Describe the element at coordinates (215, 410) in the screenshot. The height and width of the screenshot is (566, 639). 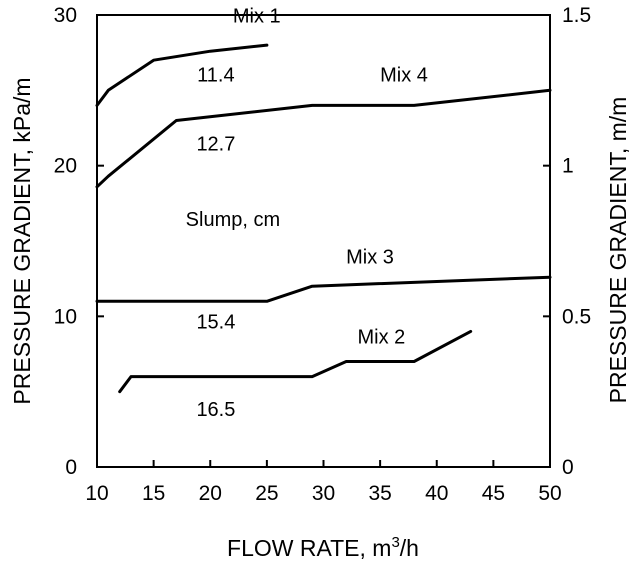
I see `annotation-16-5: 16.5` at that location.